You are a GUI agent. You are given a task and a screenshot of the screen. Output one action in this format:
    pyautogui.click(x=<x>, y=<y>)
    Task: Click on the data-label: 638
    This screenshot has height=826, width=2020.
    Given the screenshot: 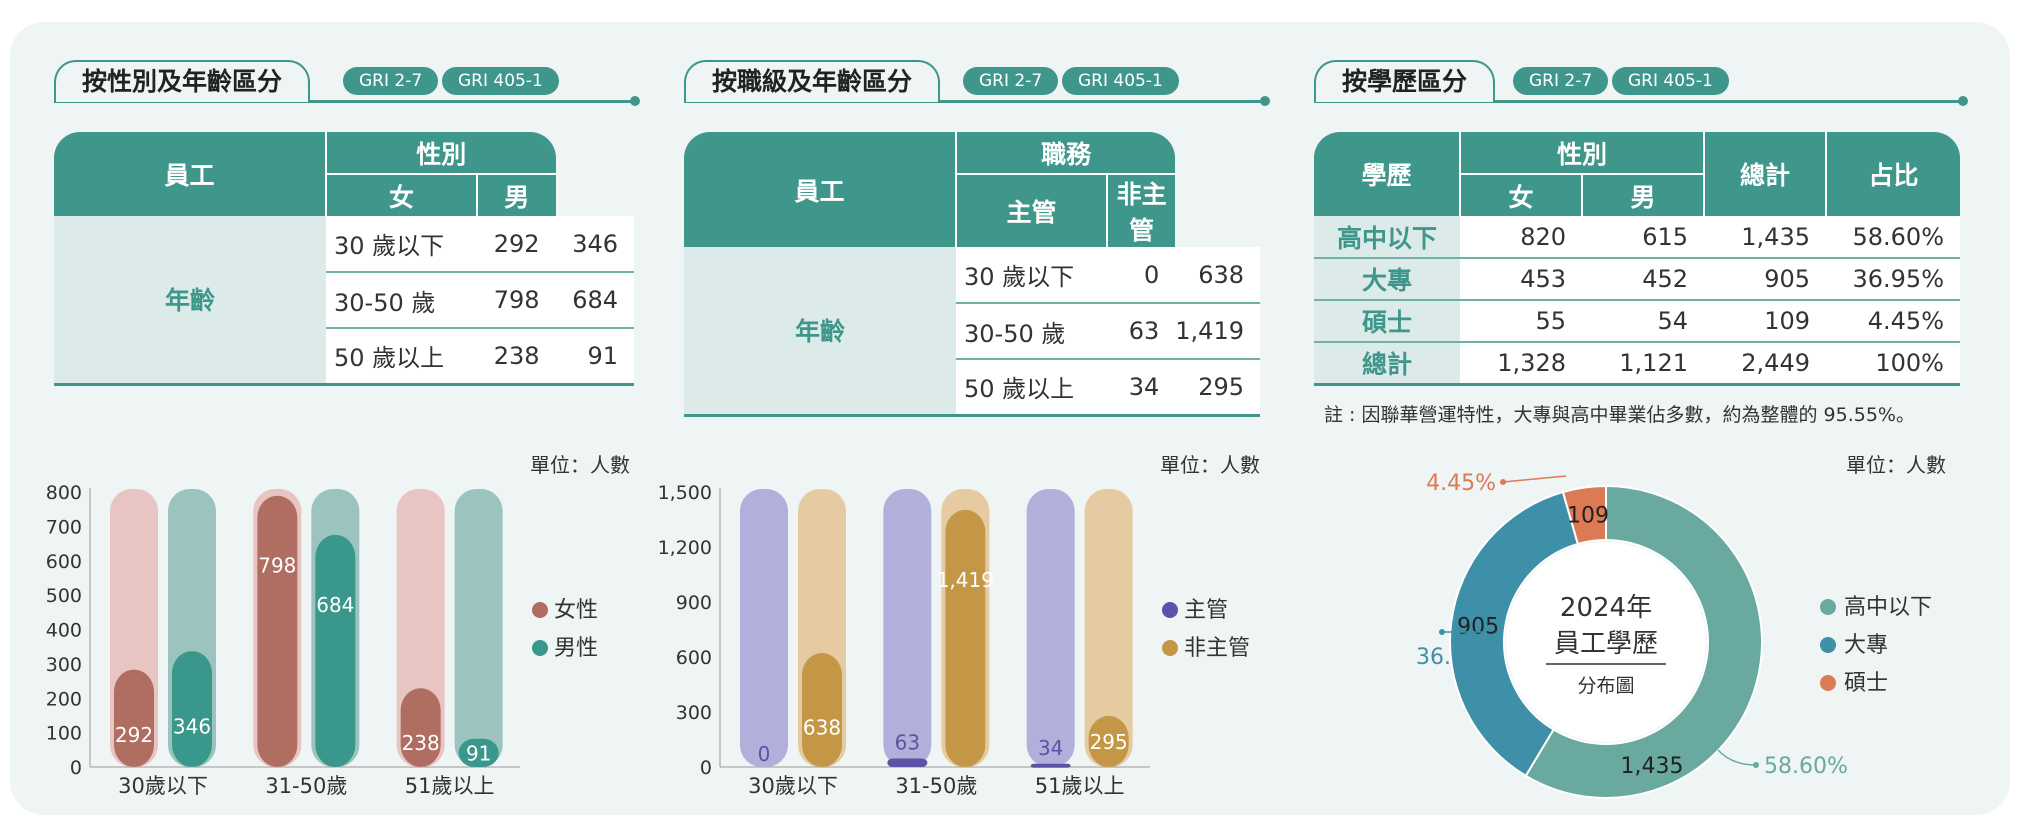 What is the action you would take?
    pyautogui.click(x=822, y=727)
    